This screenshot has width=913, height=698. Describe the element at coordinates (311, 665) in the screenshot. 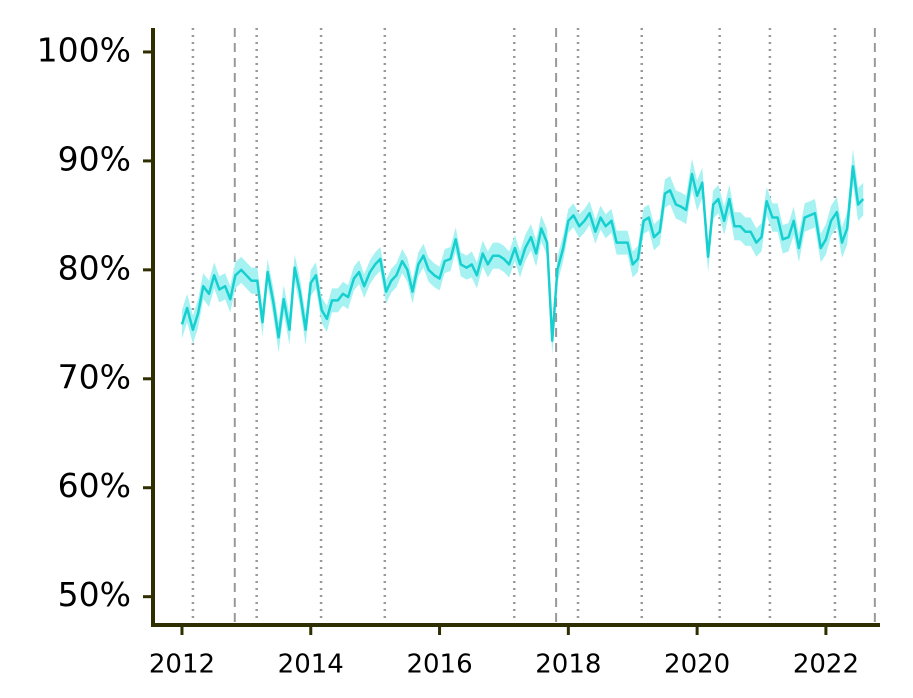

I see `x-tick-label: 2014` at that location.